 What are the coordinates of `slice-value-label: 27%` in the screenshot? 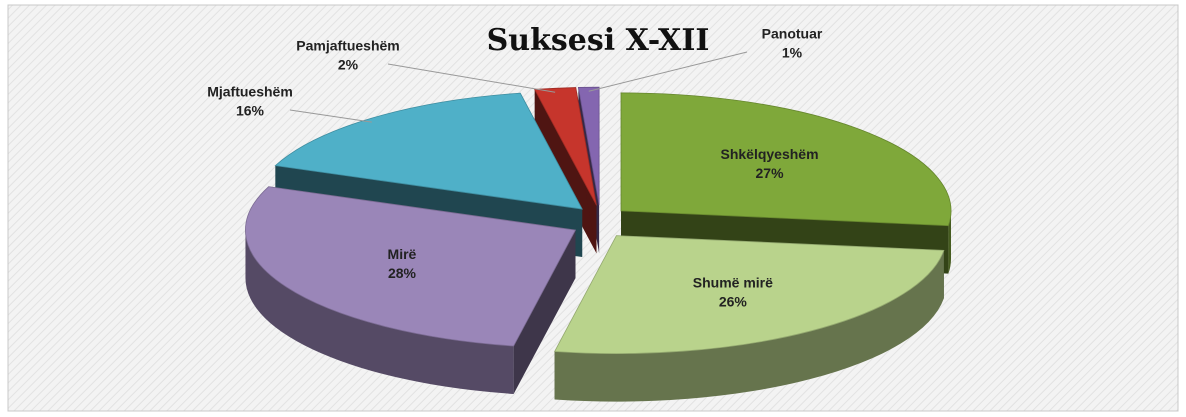 It's located at (770, 173).